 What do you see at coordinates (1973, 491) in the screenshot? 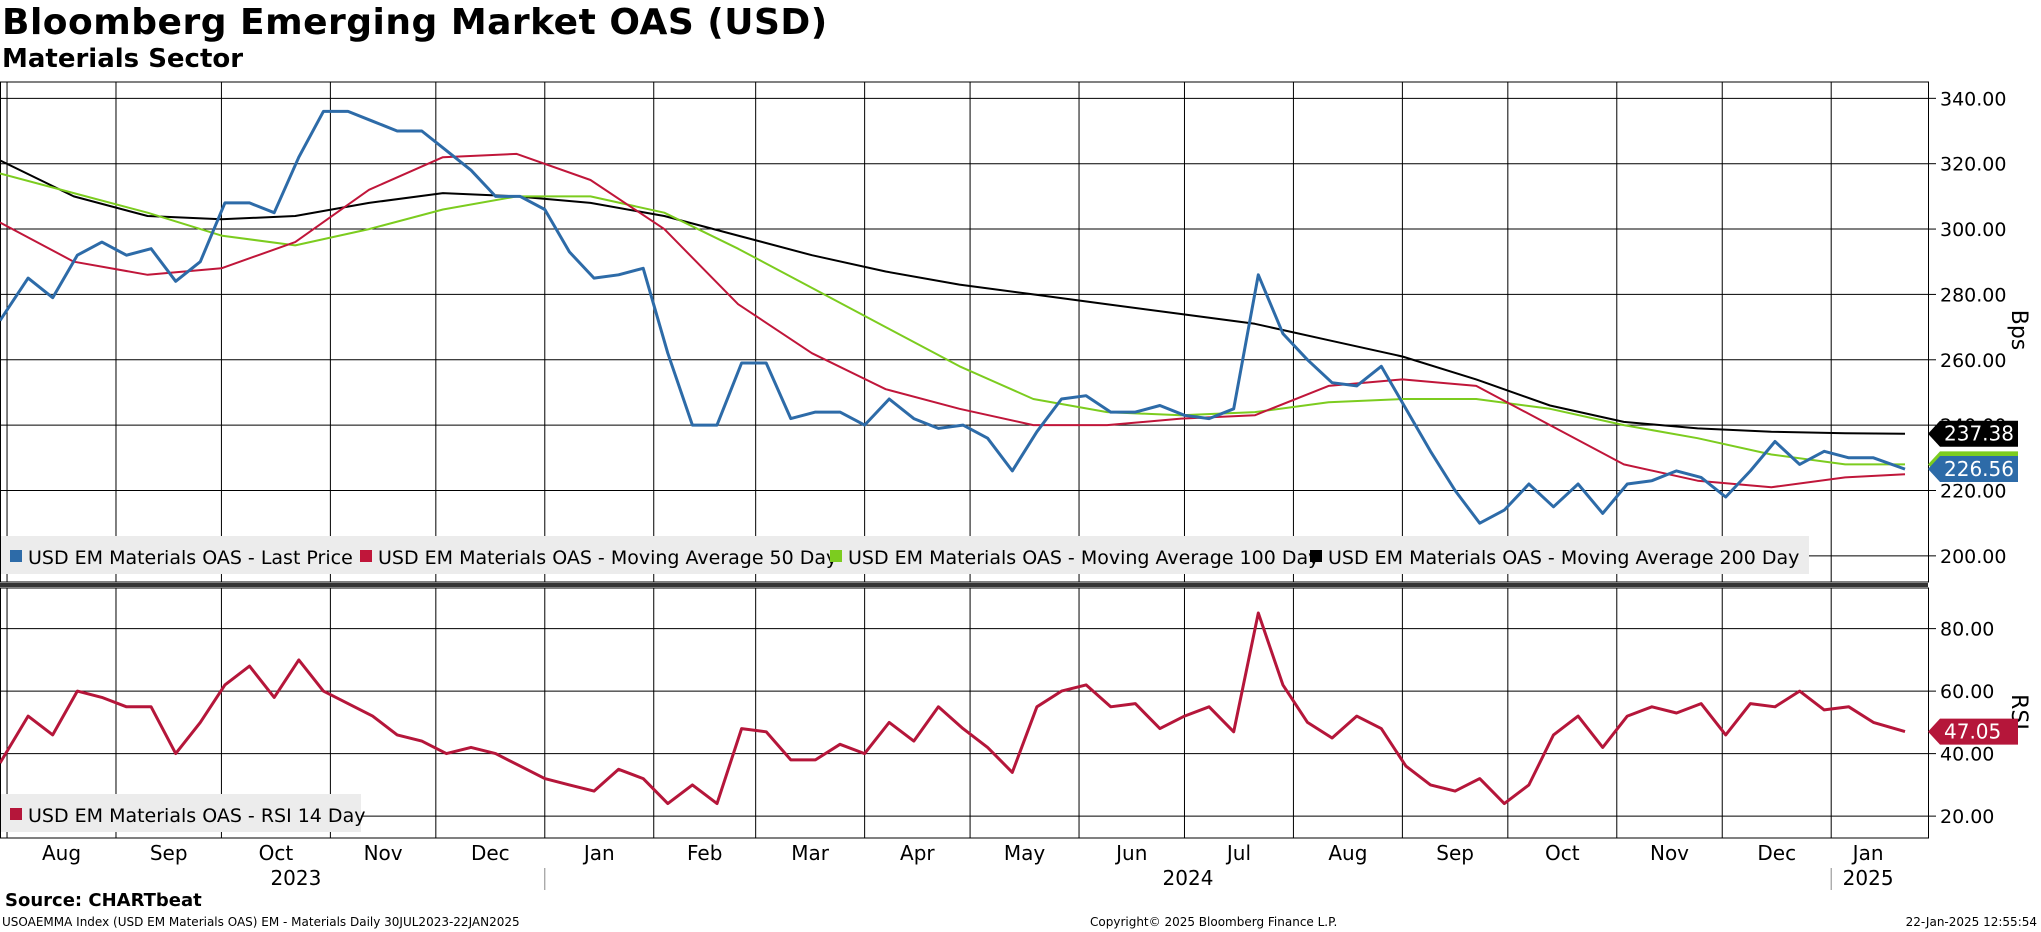
I see `y-tick-label: 220.00` at bounding box center [1973, 491].